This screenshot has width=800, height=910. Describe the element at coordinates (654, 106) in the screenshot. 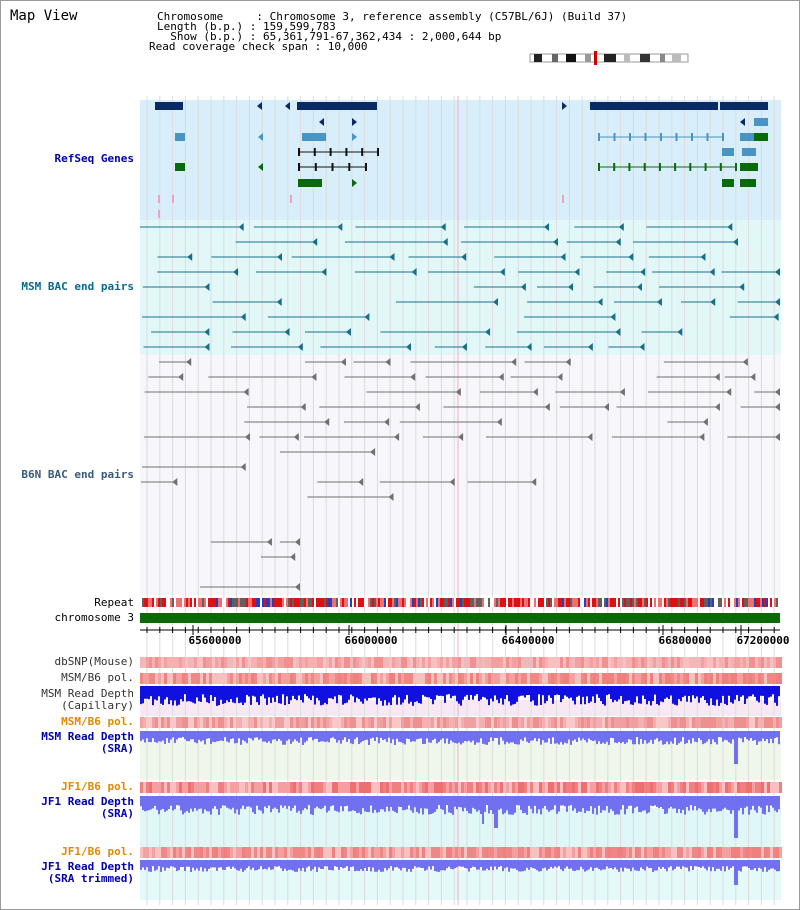

I see `gene-block` at that location.